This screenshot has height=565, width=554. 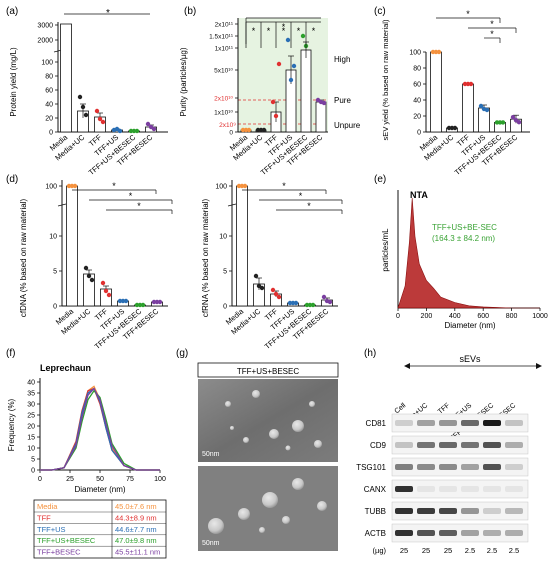 What do you see at coordinates (23, 258) in the screenshot?
I see `panel-d-dna-ylabel: cfDNA (% based on raw material)` at bounding box center [23, 258].